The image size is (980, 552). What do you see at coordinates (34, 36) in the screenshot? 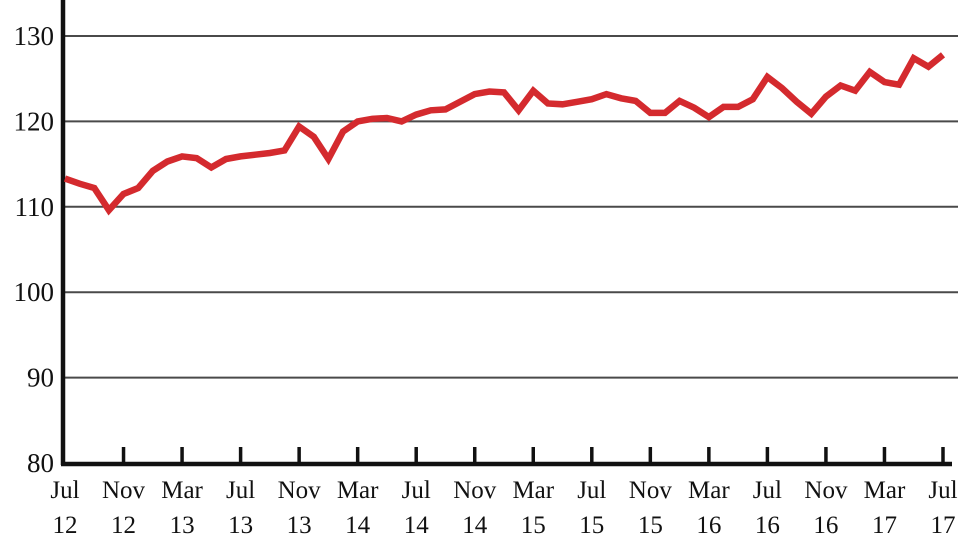
I see `y-axis-tick-label: 130` at bounding box center [34, 36].